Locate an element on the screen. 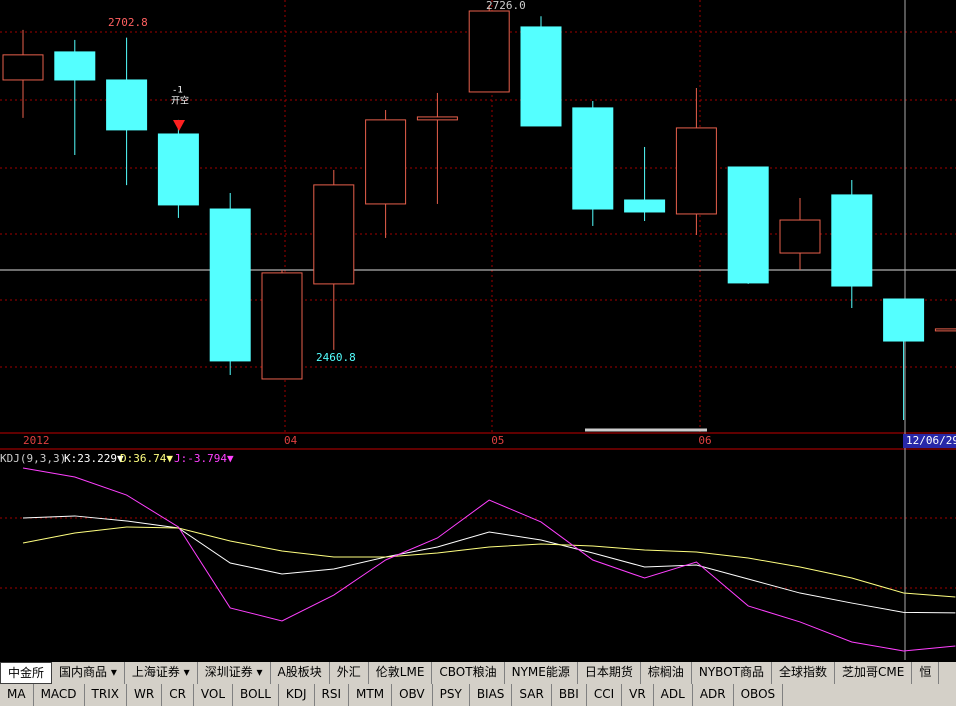 The width and height of the screenshot is (956, 706). x-tick-label: 2012 is located at coordinates (36, 440).